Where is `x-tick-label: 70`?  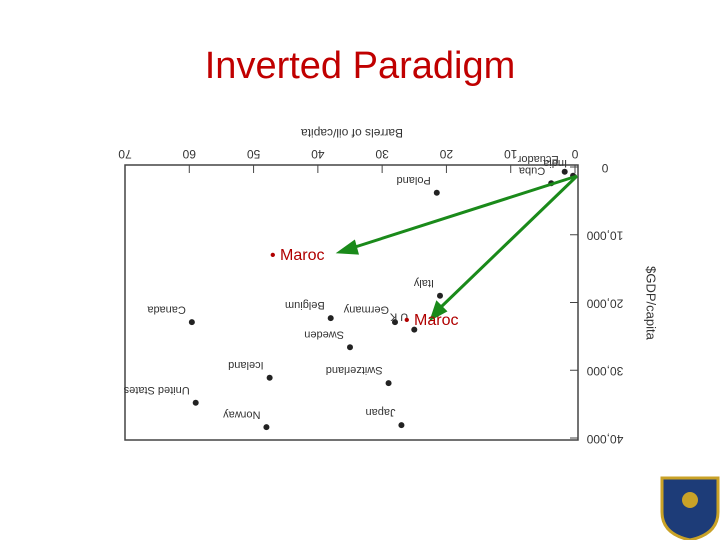 x-tick-label: 70 is located at coordinates (125, 154).